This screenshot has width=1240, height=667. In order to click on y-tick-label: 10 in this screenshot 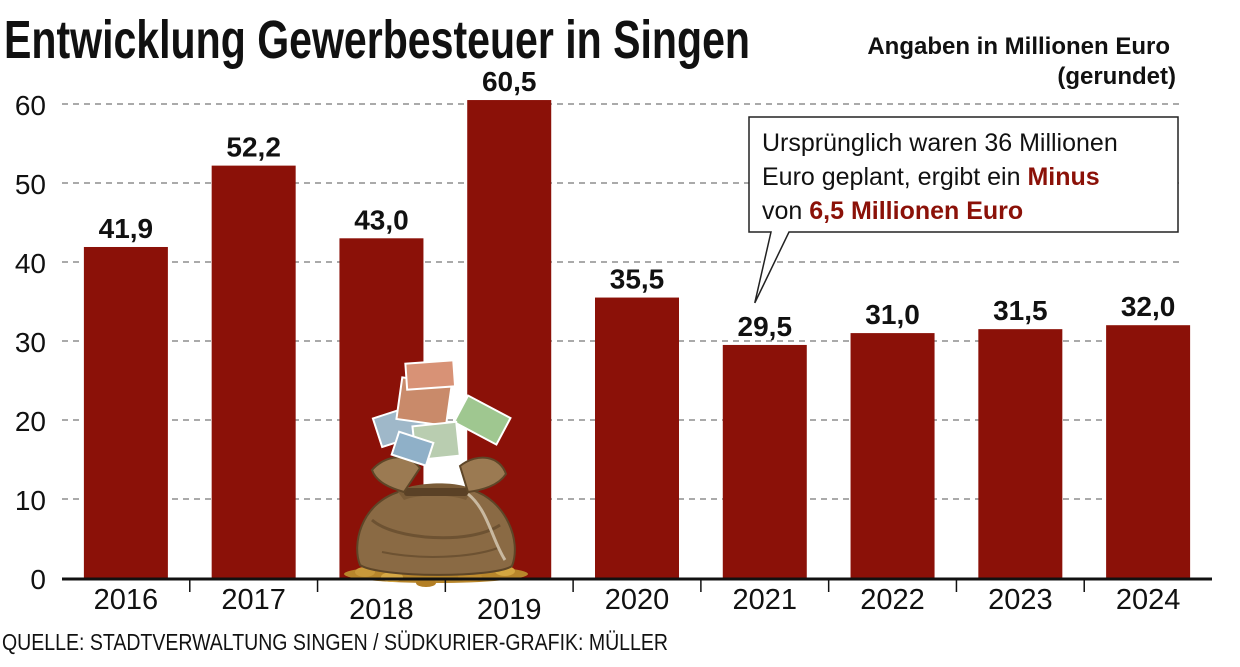, I will do `click(30, 500)`.